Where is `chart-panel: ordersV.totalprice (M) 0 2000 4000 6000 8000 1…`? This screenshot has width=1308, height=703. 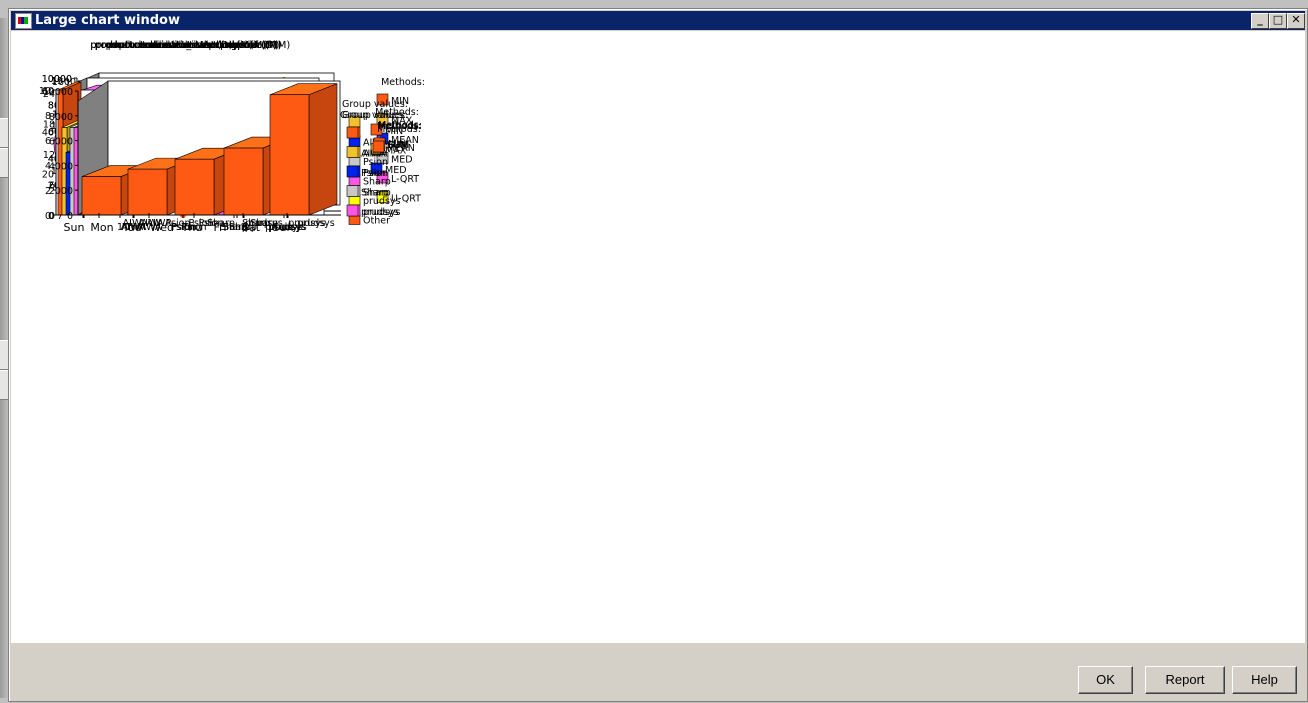
chart-panel: ordersV.totalprice (M) 0 2000 4000 6000 8000 1… is located at coordinates (226, 138).